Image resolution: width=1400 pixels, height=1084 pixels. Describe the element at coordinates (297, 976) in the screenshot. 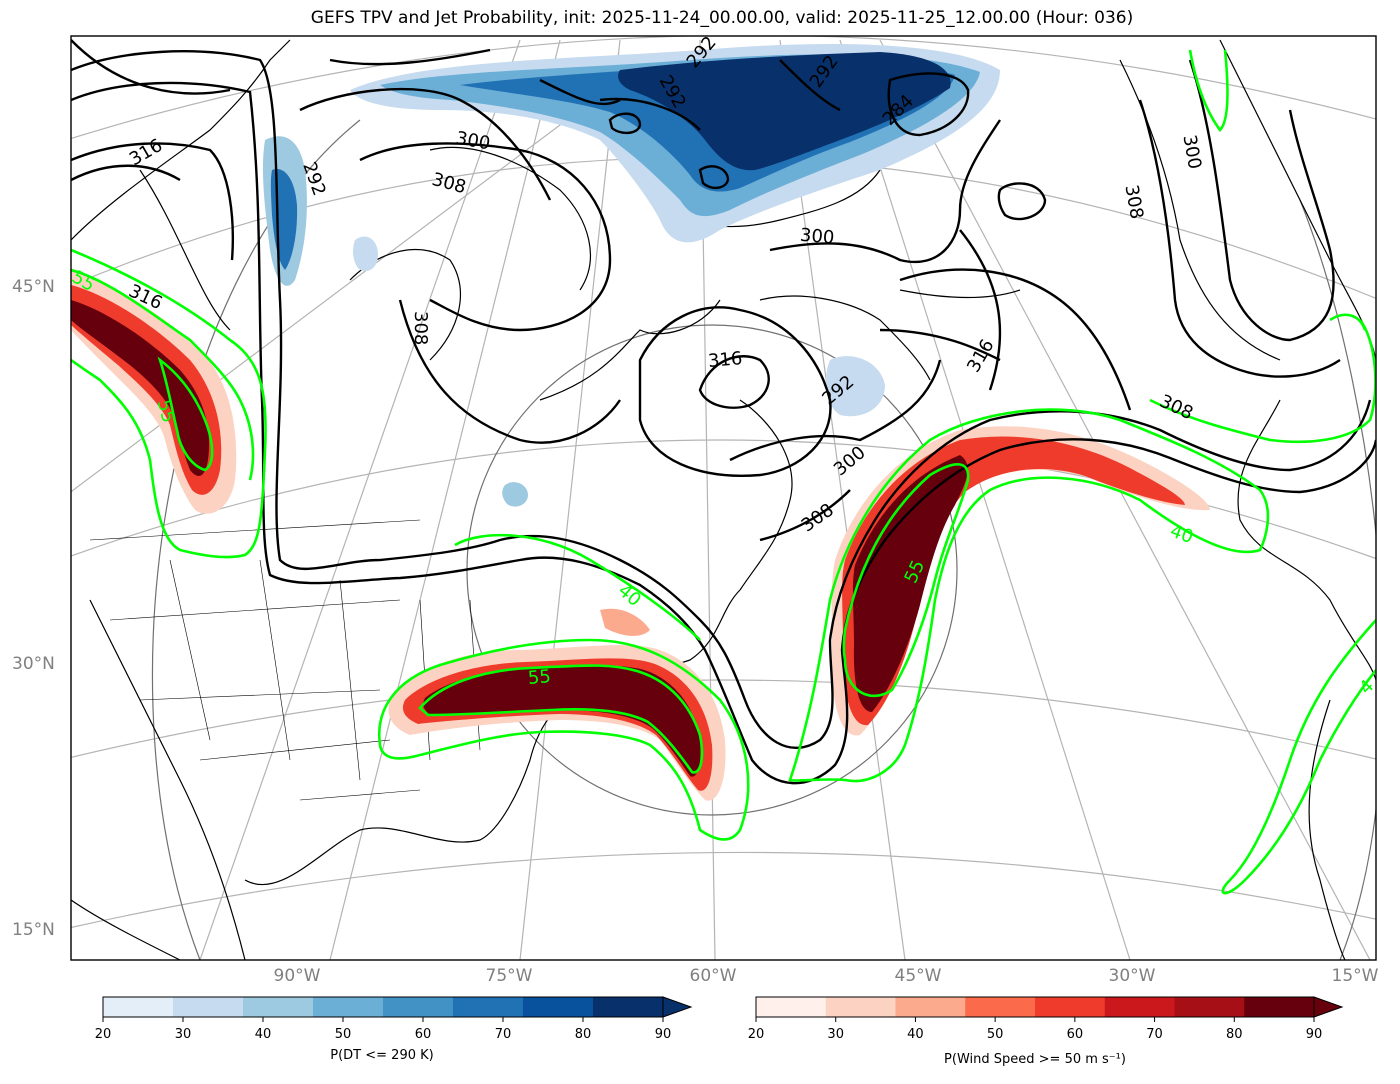

I see `lon-label: 90°W` at that location.